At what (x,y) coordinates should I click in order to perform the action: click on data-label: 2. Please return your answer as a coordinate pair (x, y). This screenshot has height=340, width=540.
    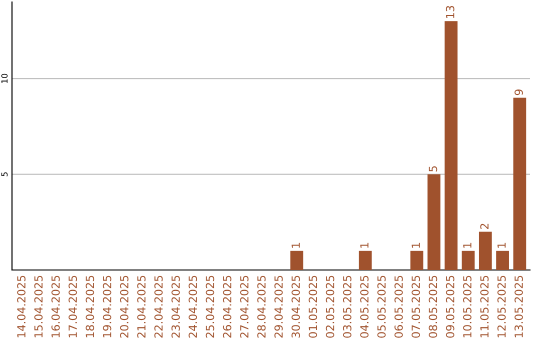
    Looking at the image, I should click on (484, 226).